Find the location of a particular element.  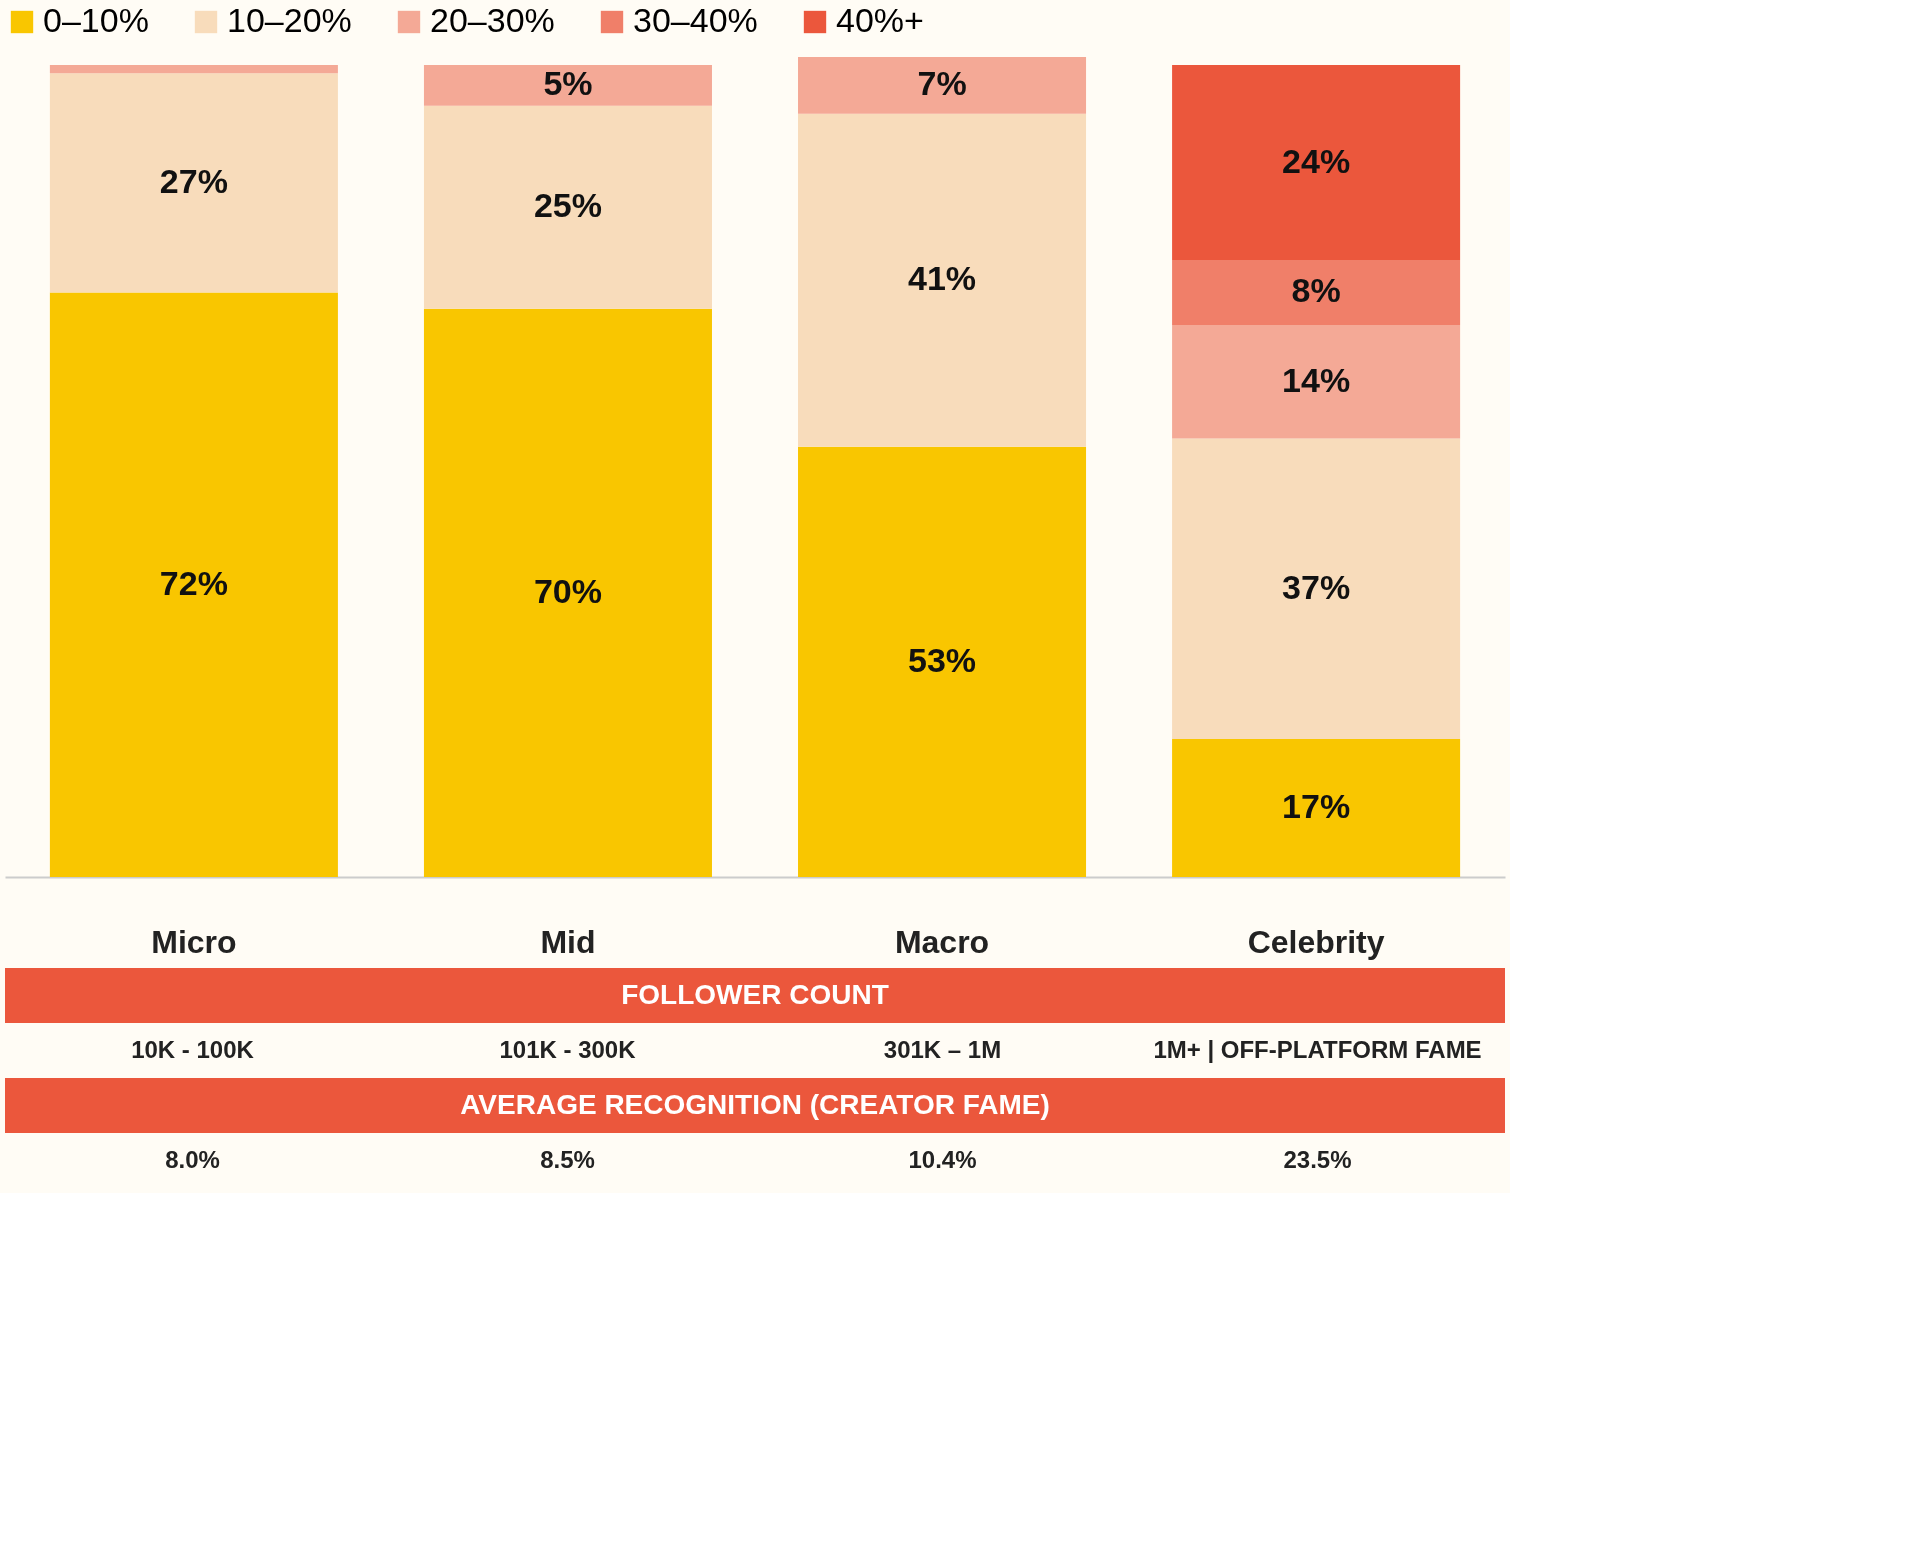

data-label: 53% is located at coordinates (942, 659).